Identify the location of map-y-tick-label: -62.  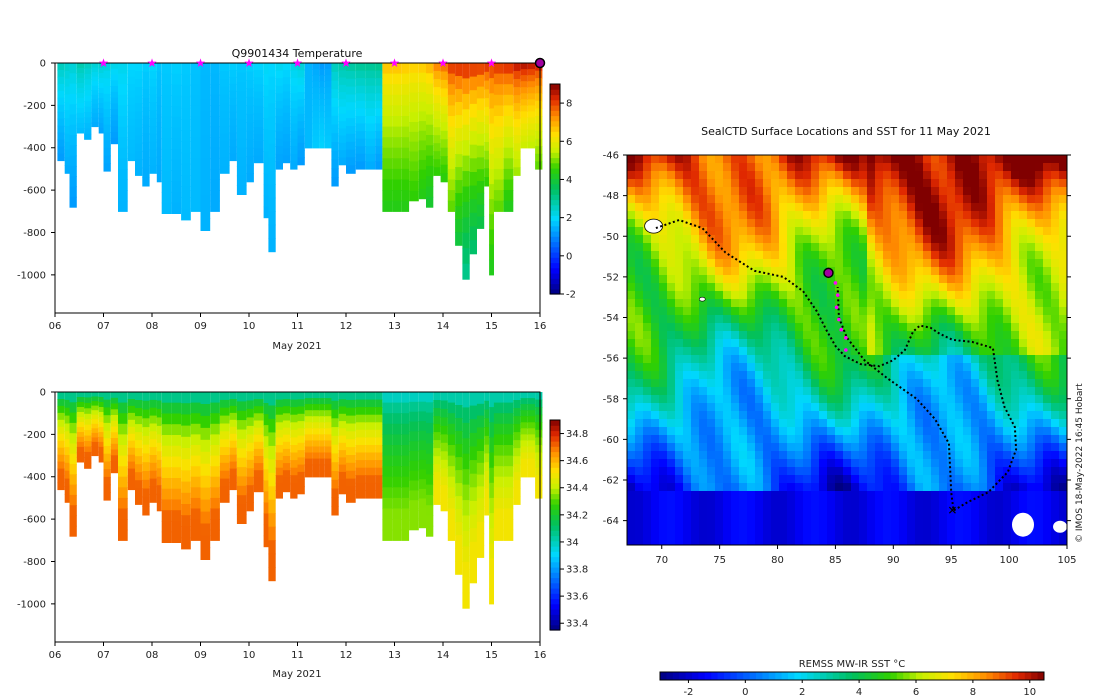
(611, 481).